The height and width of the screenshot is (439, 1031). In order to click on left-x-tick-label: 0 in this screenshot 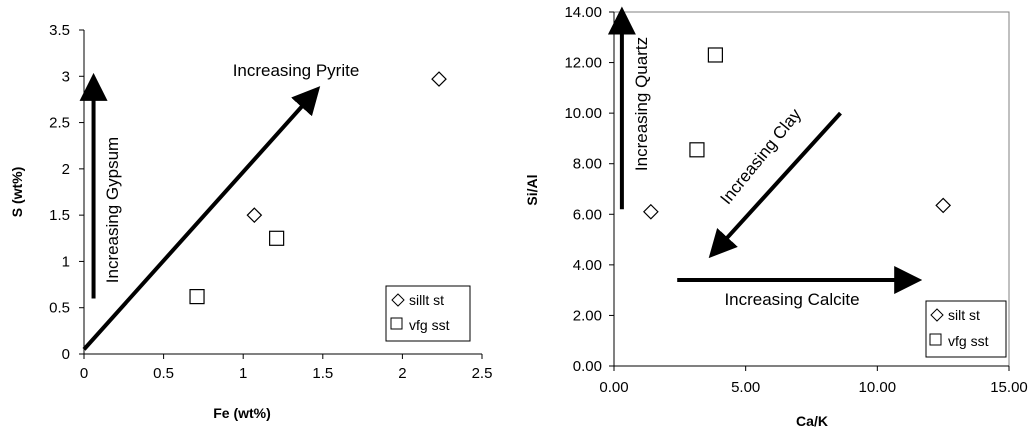, I will do `click(84, 373)`.